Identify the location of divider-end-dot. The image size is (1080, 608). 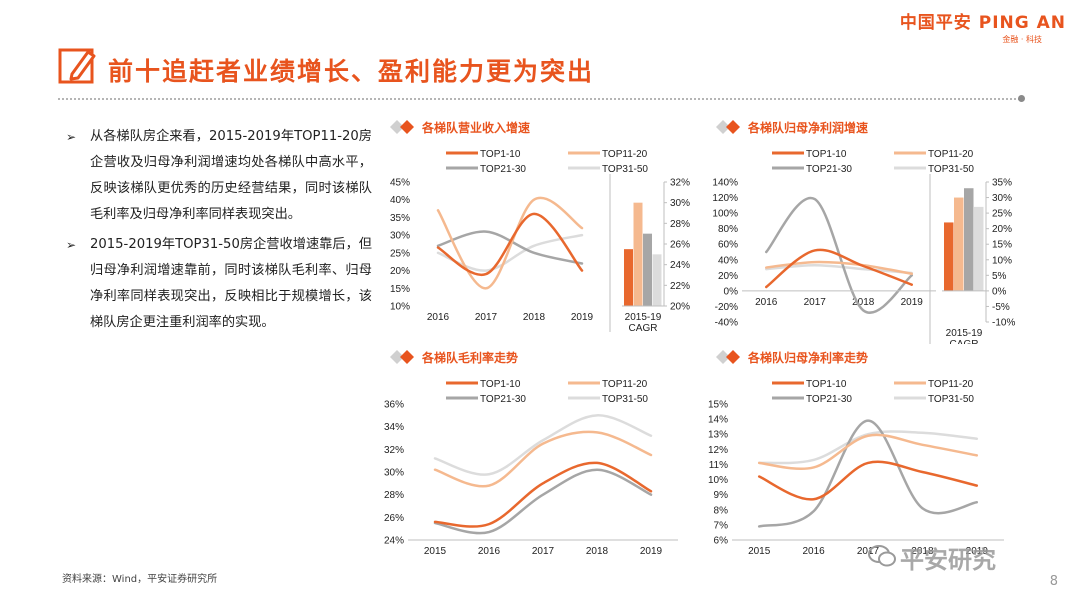
(1021, 98).